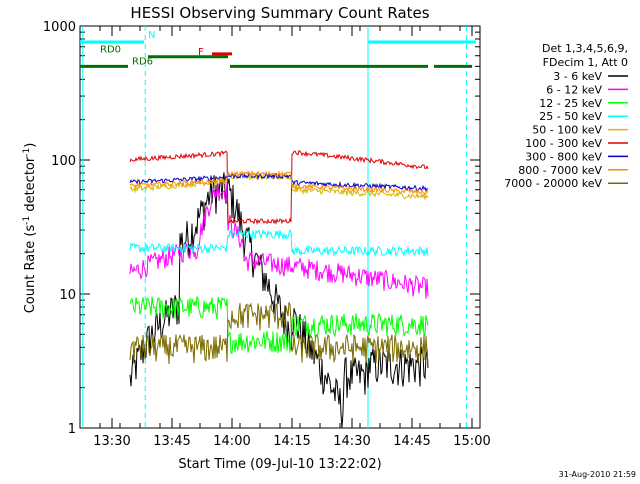 The image size is (640, 484). I want to click on flag-label-f: F, so click(201, 52).